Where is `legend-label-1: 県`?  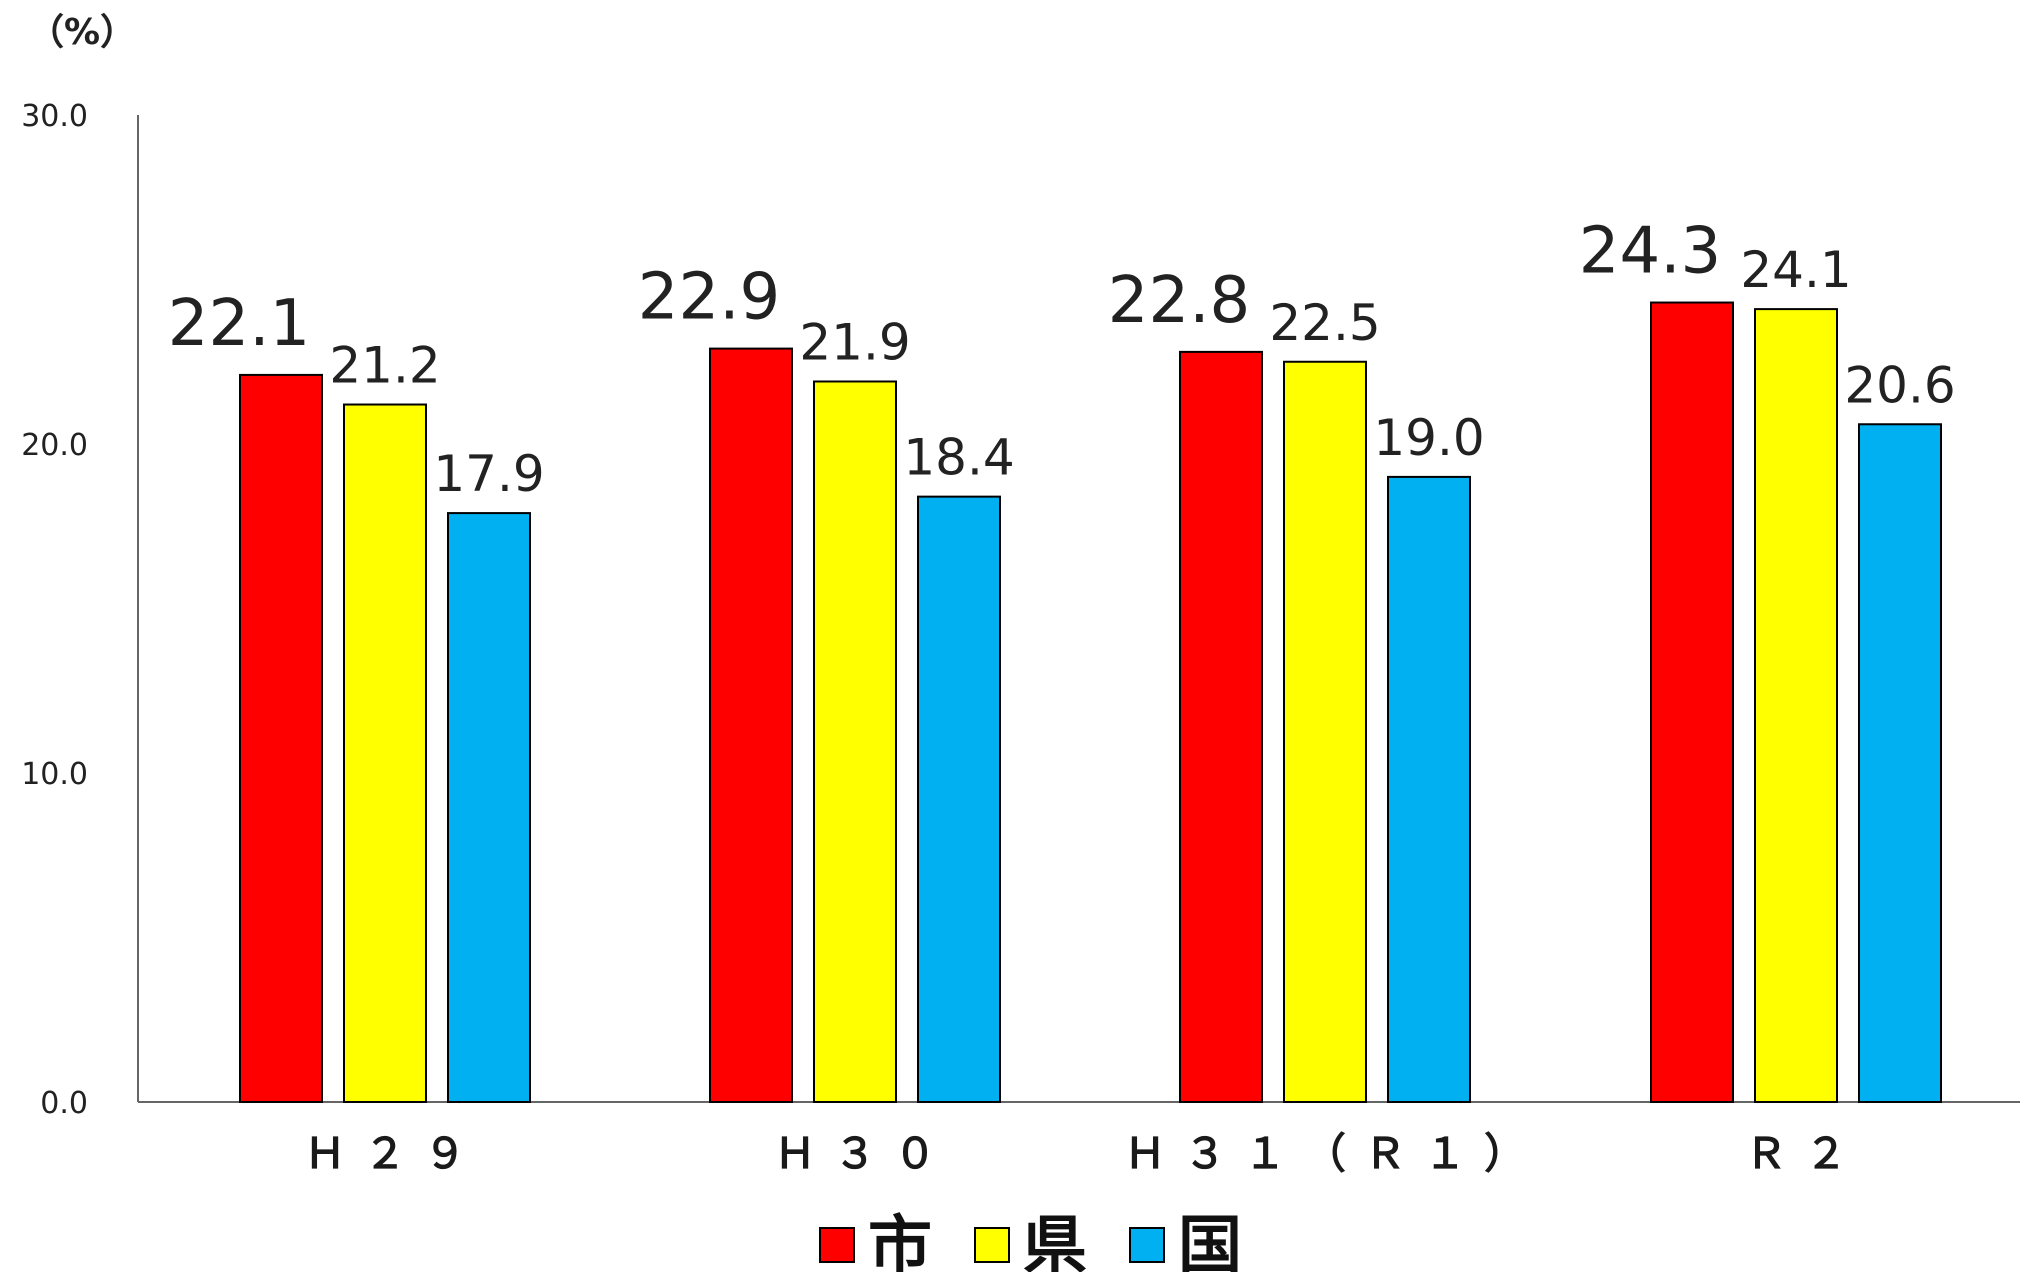 legend-label-1: 県 is located at coordinates (1055, 1241).